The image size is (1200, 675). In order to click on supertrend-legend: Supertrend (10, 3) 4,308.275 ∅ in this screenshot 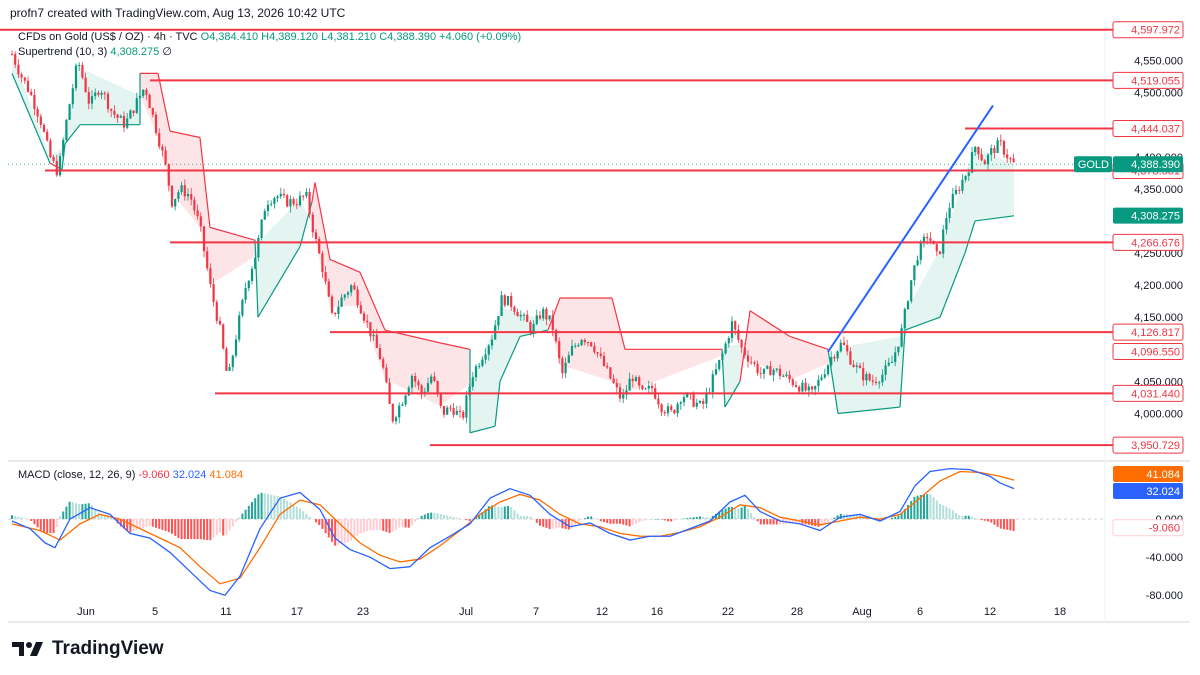, I will do `click(95, 51)`.